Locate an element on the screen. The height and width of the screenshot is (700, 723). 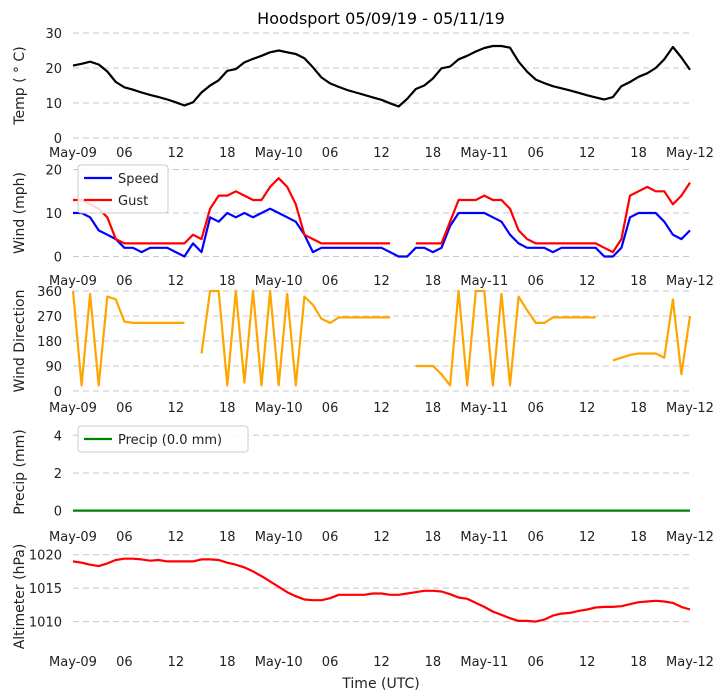
y-tick-label: 270 is located at coordinates (49, 317).